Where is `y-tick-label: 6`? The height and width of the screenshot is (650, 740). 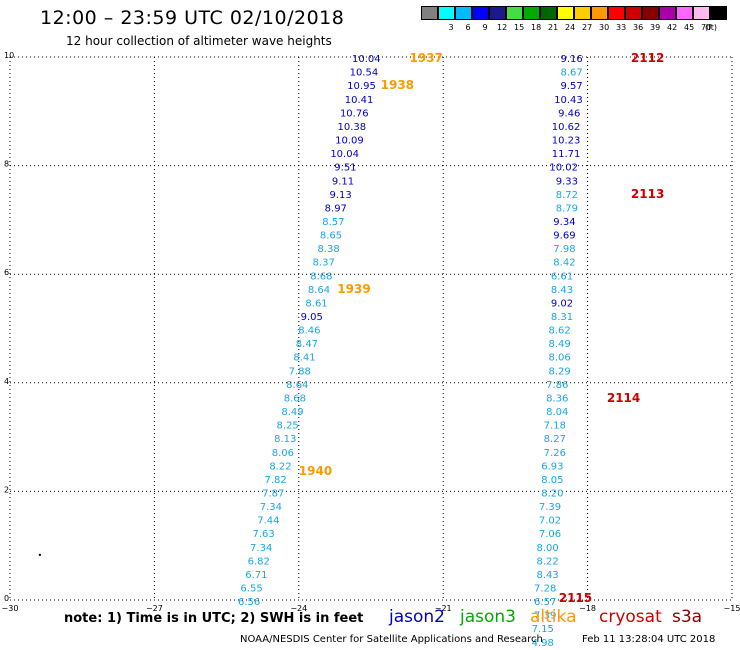 y-tick-label: 6 is located at coordinates (6, 272).